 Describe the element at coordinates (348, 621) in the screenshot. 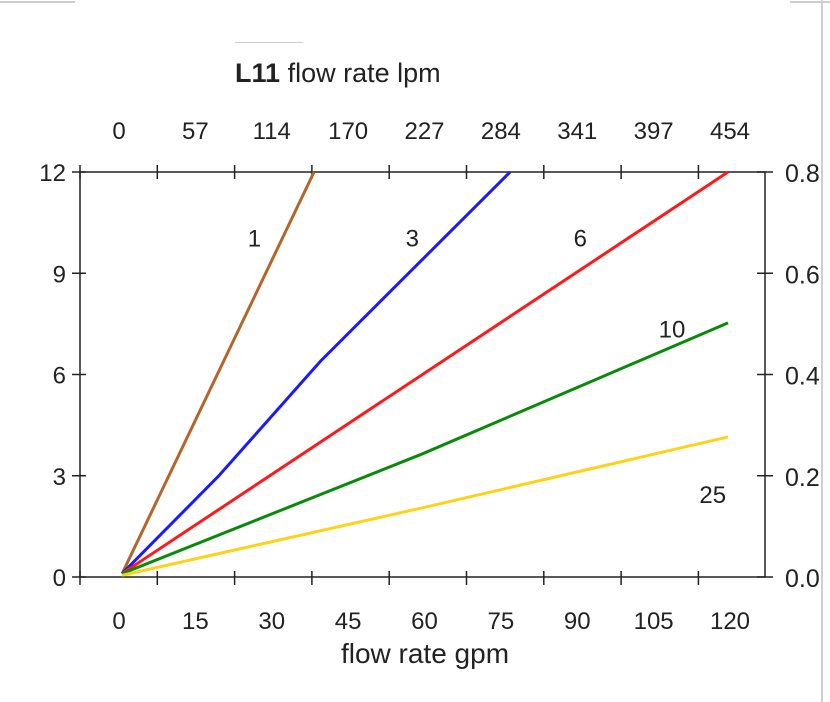

I see `x-tick-label: 45` at that location.